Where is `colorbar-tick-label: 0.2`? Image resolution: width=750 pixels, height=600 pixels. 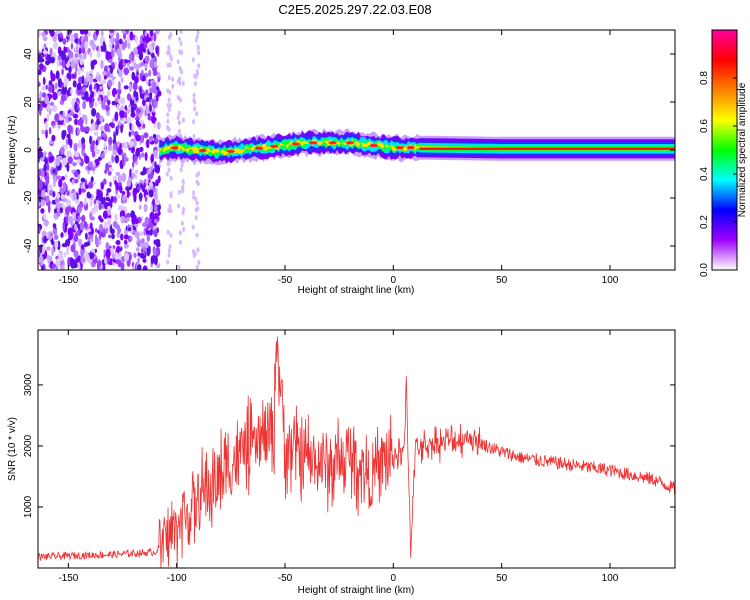
colorbar-tick-label: 0.2 is located at coordinates (704, 222).